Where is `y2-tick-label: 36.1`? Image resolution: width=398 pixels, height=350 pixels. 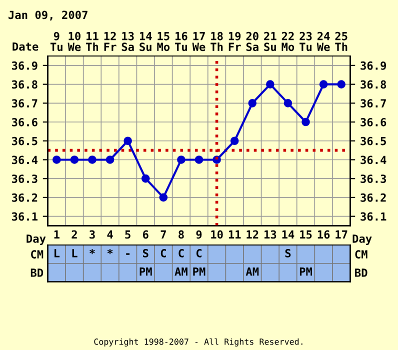 y2-tick-label: 36.1 is located at coordinates (373, 216).